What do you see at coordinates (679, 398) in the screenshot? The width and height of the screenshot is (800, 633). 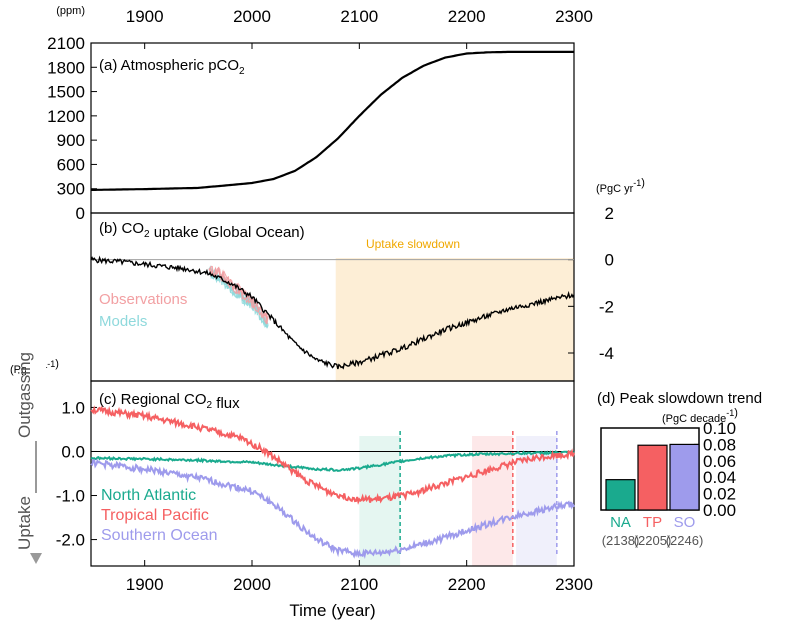 I see `panel-d-title: (d) Peak slowdown trend` at bounding box center [679, 398].